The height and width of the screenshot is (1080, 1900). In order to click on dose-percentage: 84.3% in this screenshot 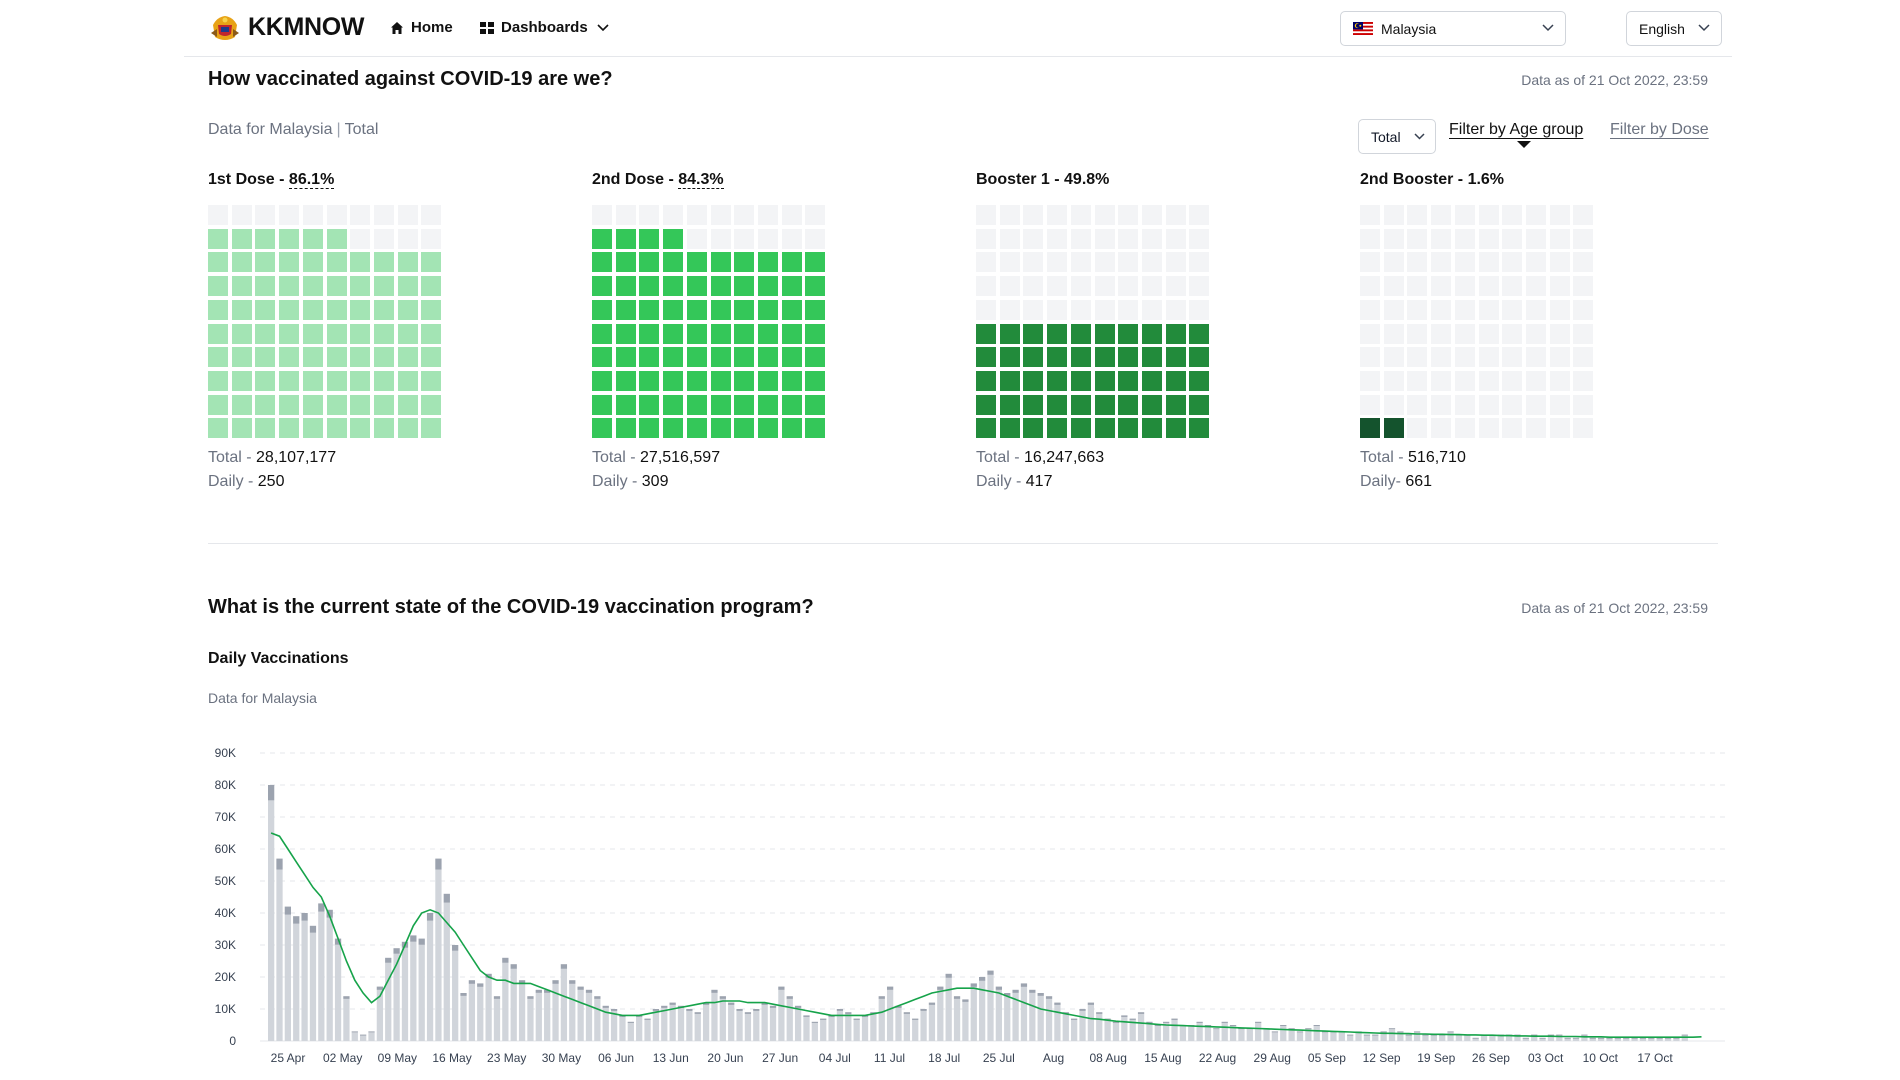, I will do `click(701, 180)`.